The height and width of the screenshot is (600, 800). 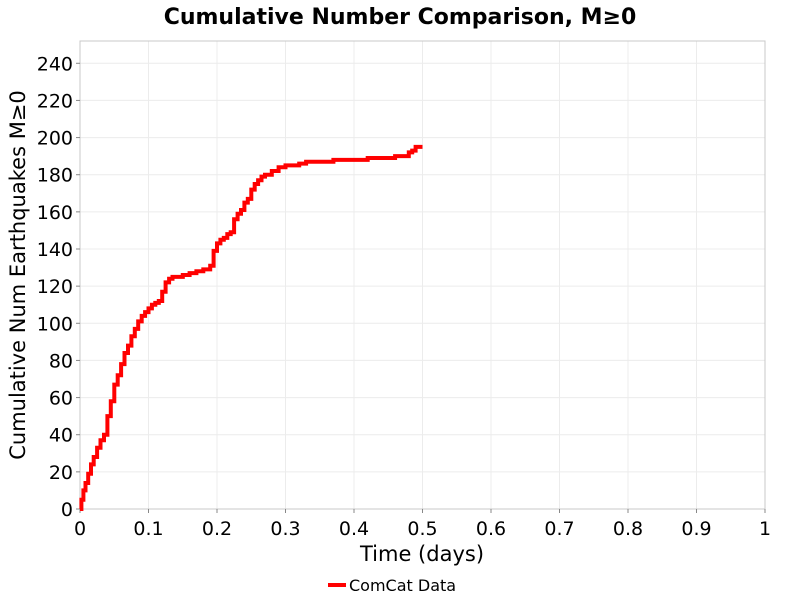 What do you see at coordinates (18, 275) in the screenshot?
I see `y-axis-label: Cumulative Num Earthquakes M≥0` at bounding box center [18, 275].